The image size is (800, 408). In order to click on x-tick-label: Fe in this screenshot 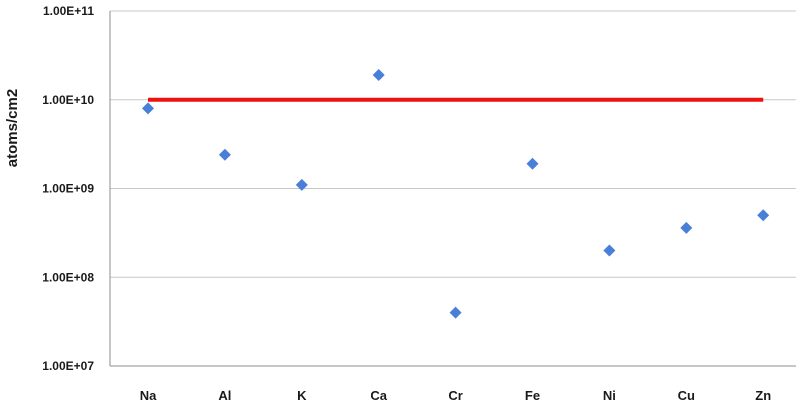, I will do `click(532, 395)`.